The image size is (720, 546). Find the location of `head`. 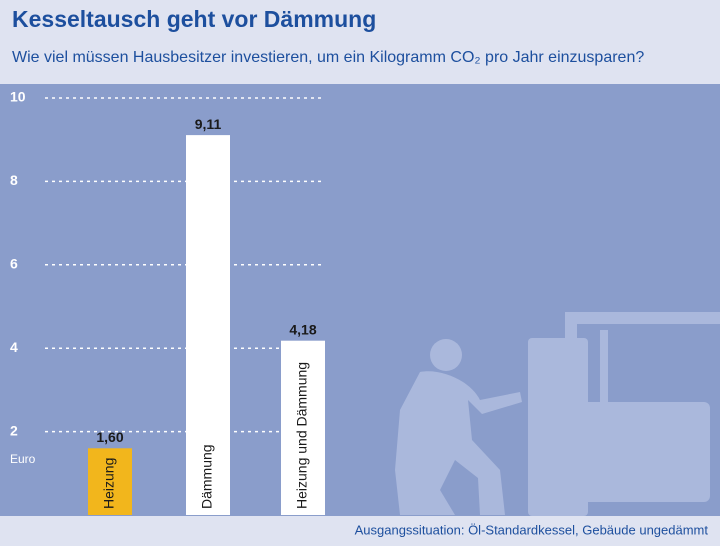

head is located at coordinates (446, 355).